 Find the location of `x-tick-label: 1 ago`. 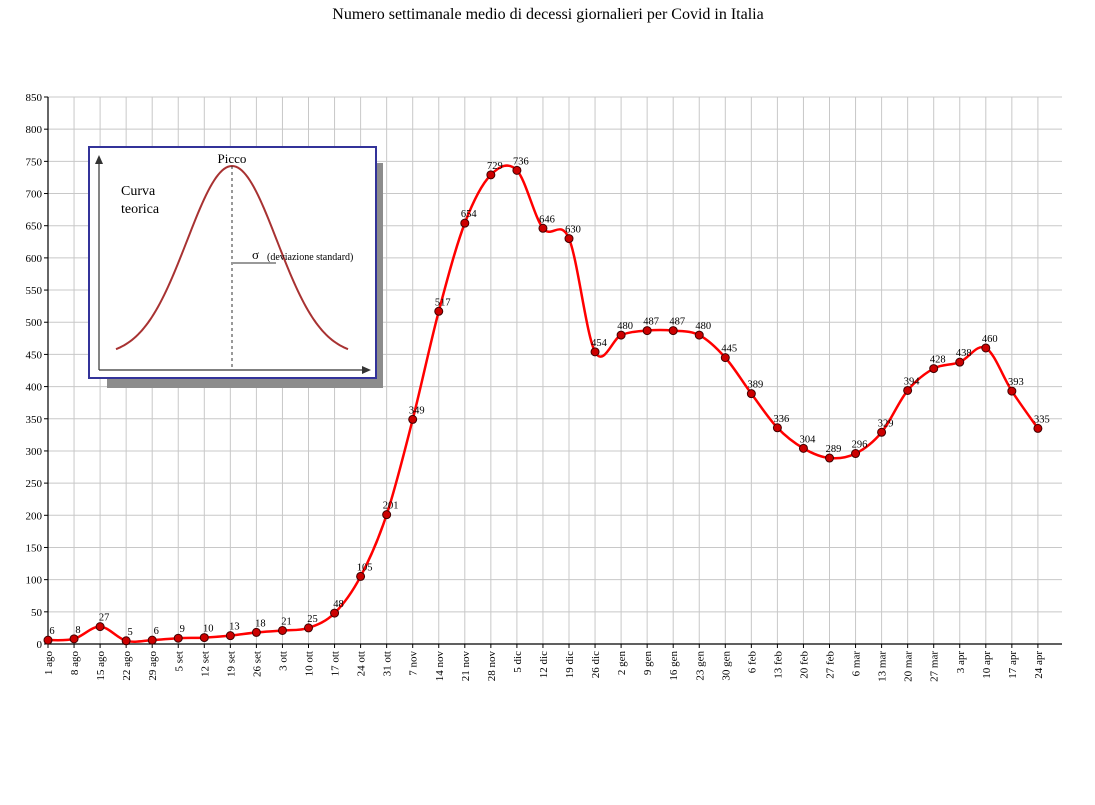

x-tick-label: 1 ago is located at coordinates (49, 663).